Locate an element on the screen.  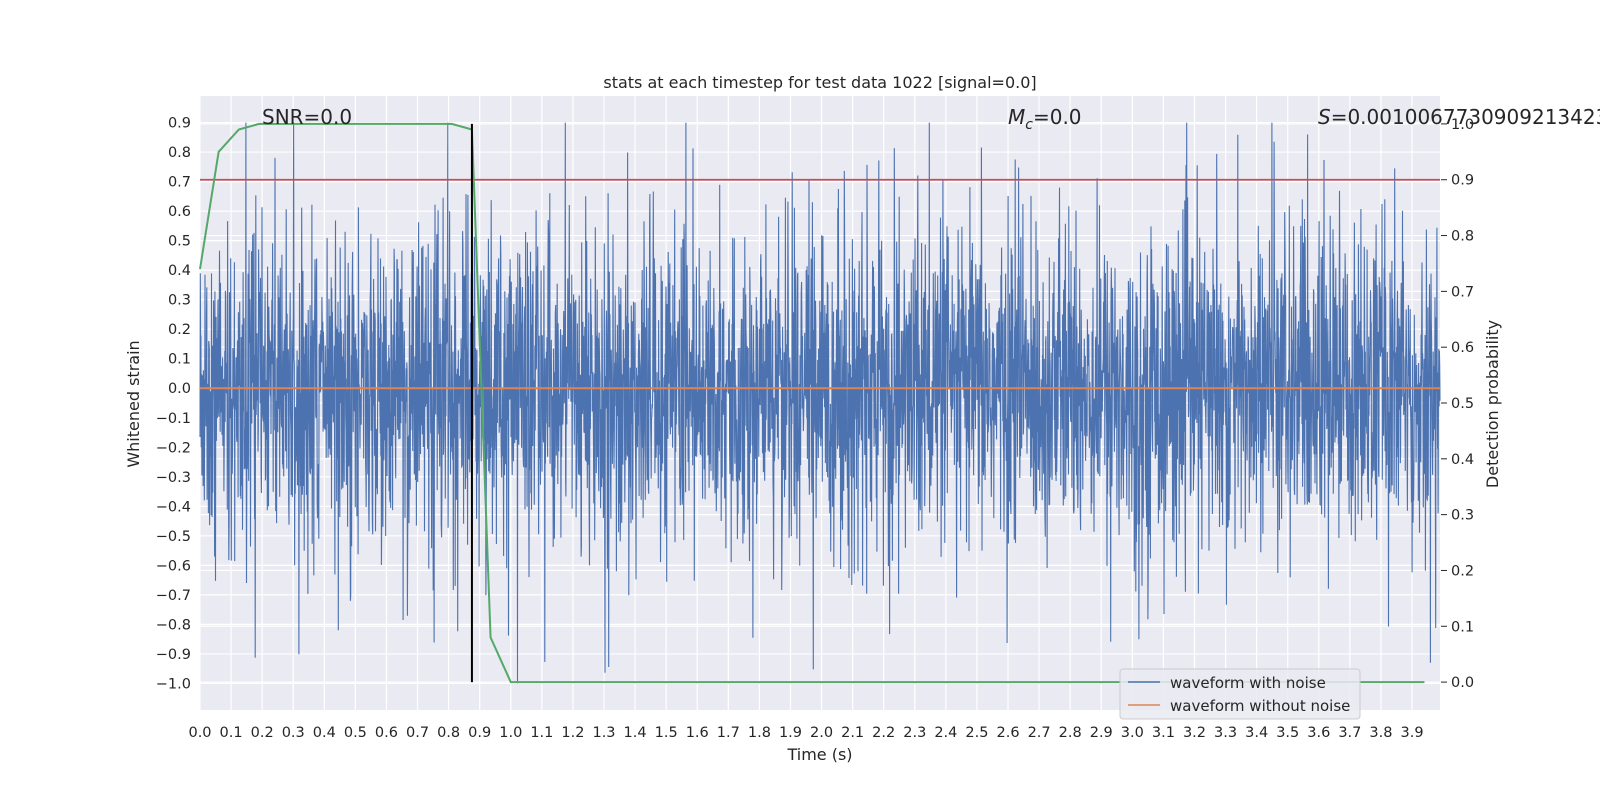
x-tick-label: 2.1 is located at coordinates (852, 733).